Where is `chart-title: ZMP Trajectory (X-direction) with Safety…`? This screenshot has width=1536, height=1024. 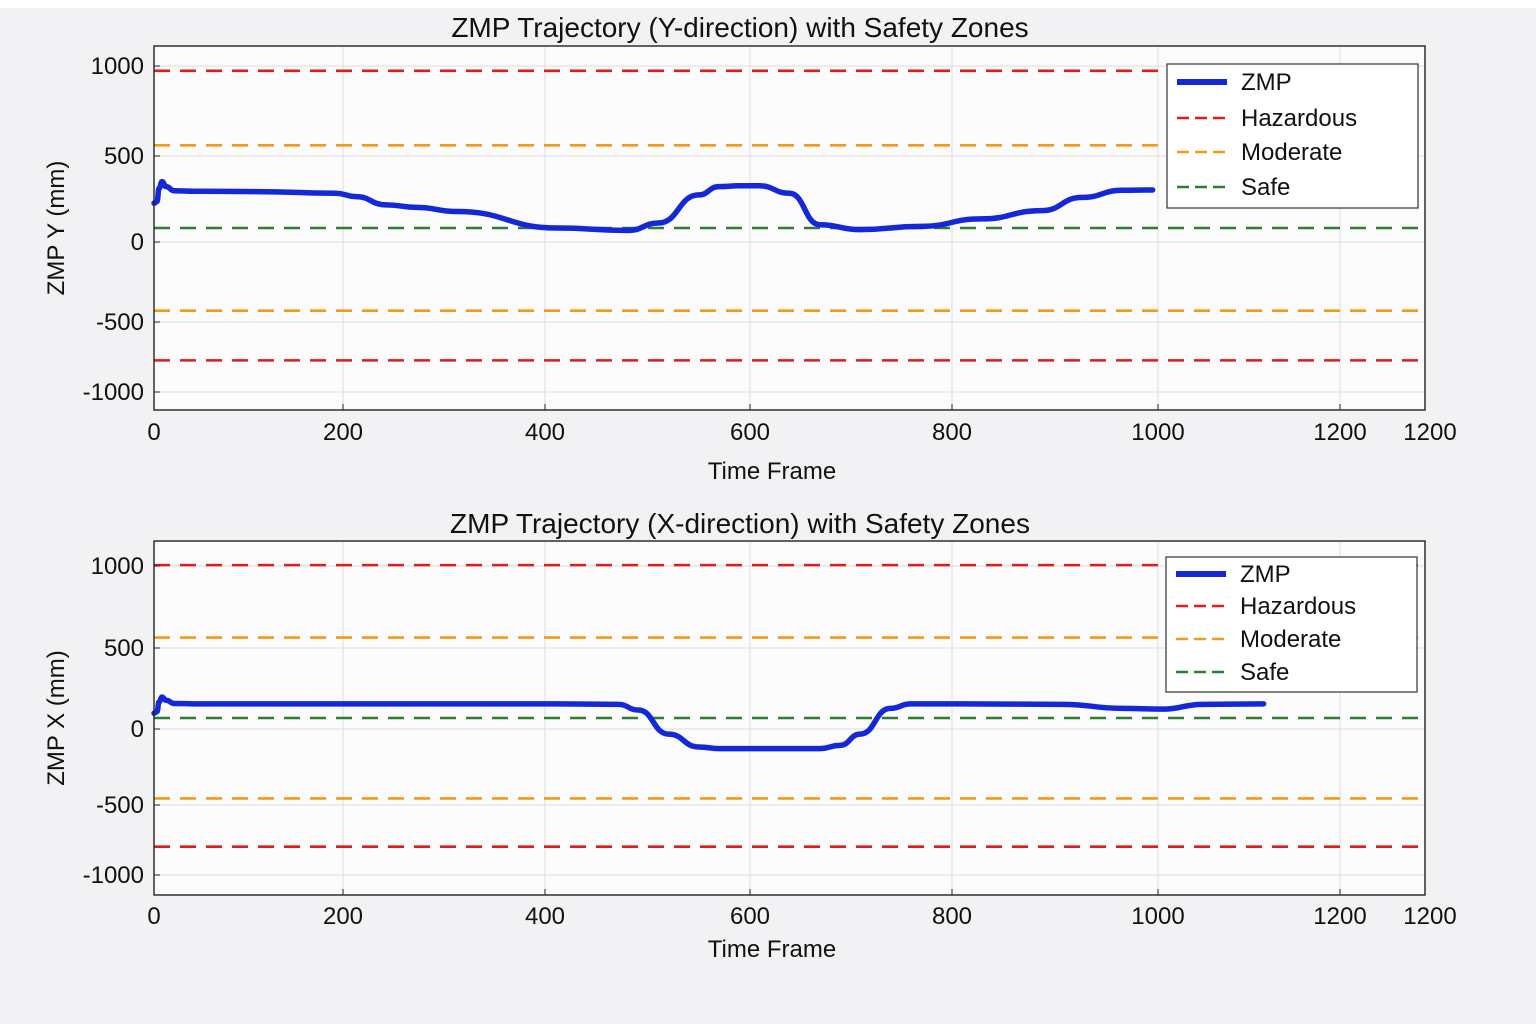 chart-title: ZMP Trajectory (X-direction) with Safety… is located at coordinates (740, 523).